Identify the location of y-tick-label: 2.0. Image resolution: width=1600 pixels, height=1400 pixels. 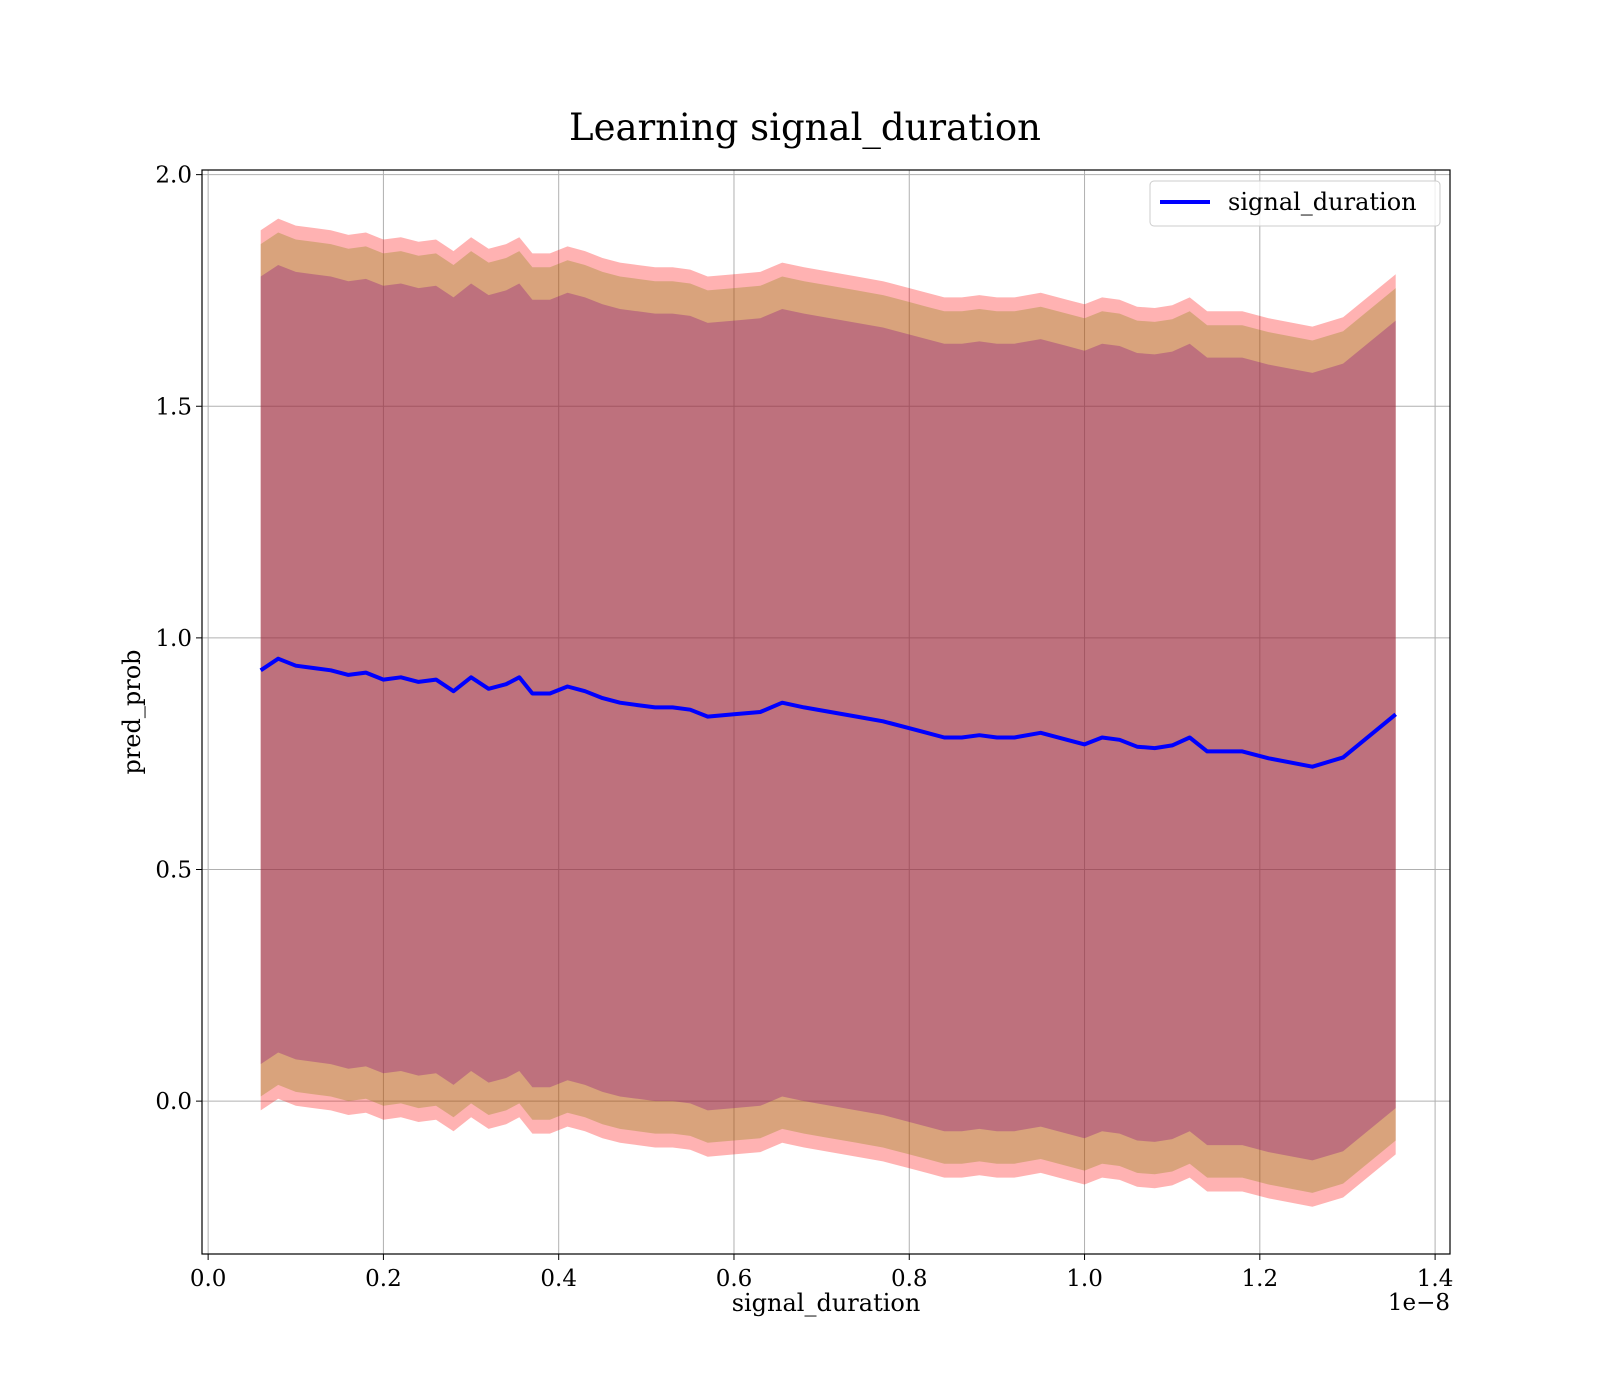
(173, 176).